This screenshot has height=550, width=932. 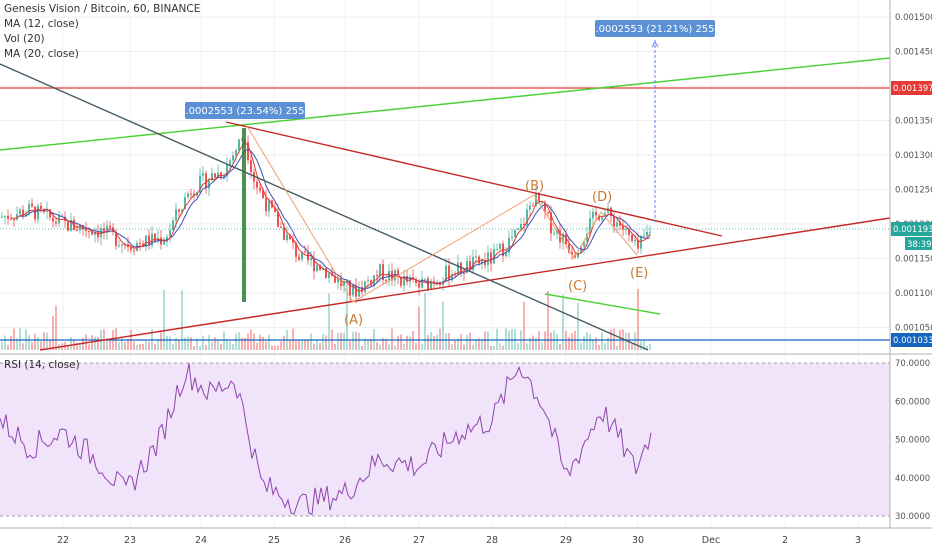 What do you see at coordinates (912, 479) in the screenshot?
I see `rsi-tick-label: 40.0000` at bounding box center [912, 479].